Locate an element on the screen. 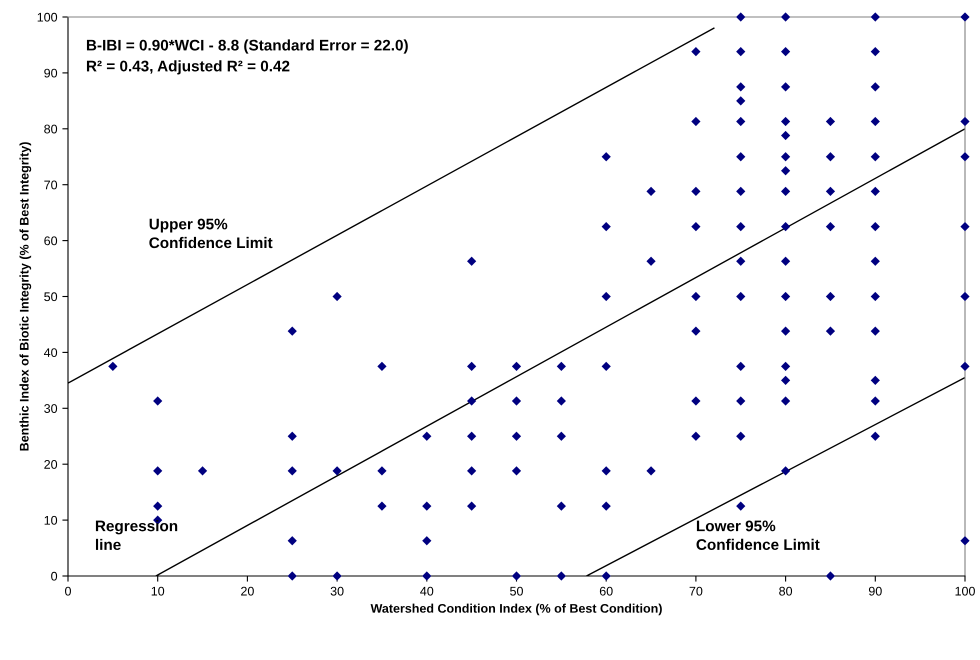  x-tick-label: 20 is located at coordinates (247, 591).